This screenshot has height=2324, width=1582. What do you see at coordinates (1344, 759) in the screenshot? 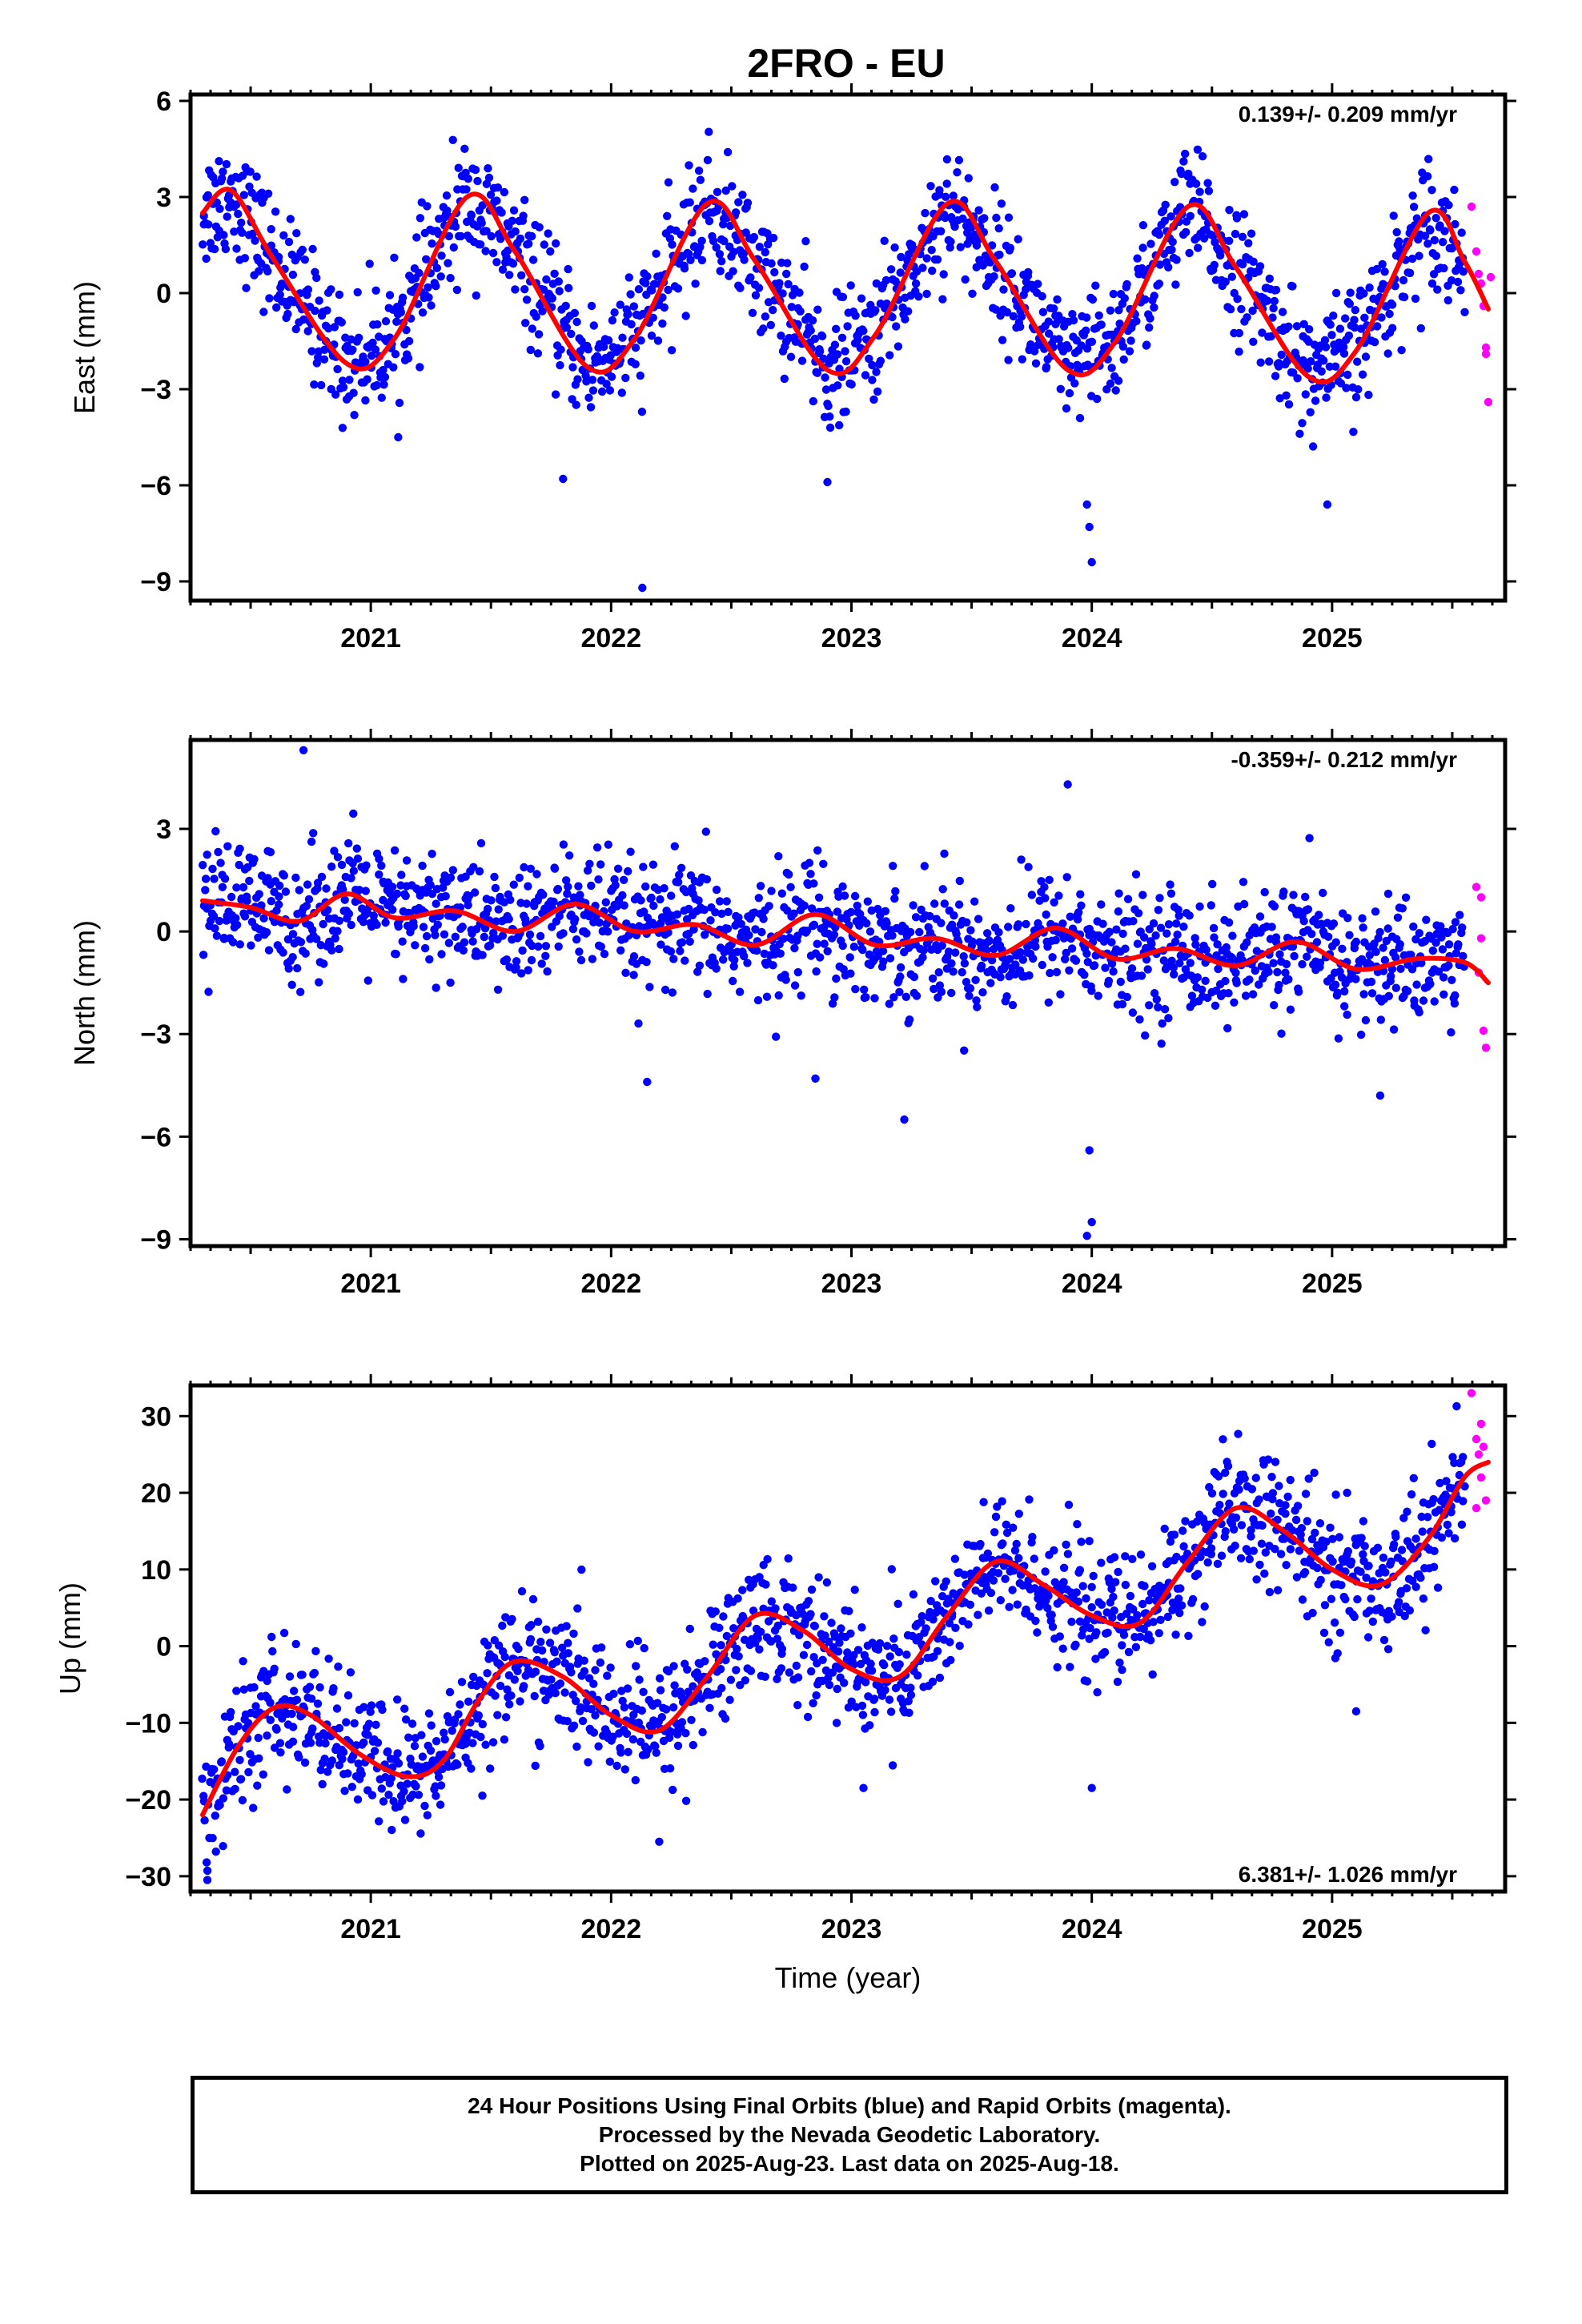
I see `velocity-annotation: -0.359+/- 0.212 mm/yr` at bounding box center [1344, 759].